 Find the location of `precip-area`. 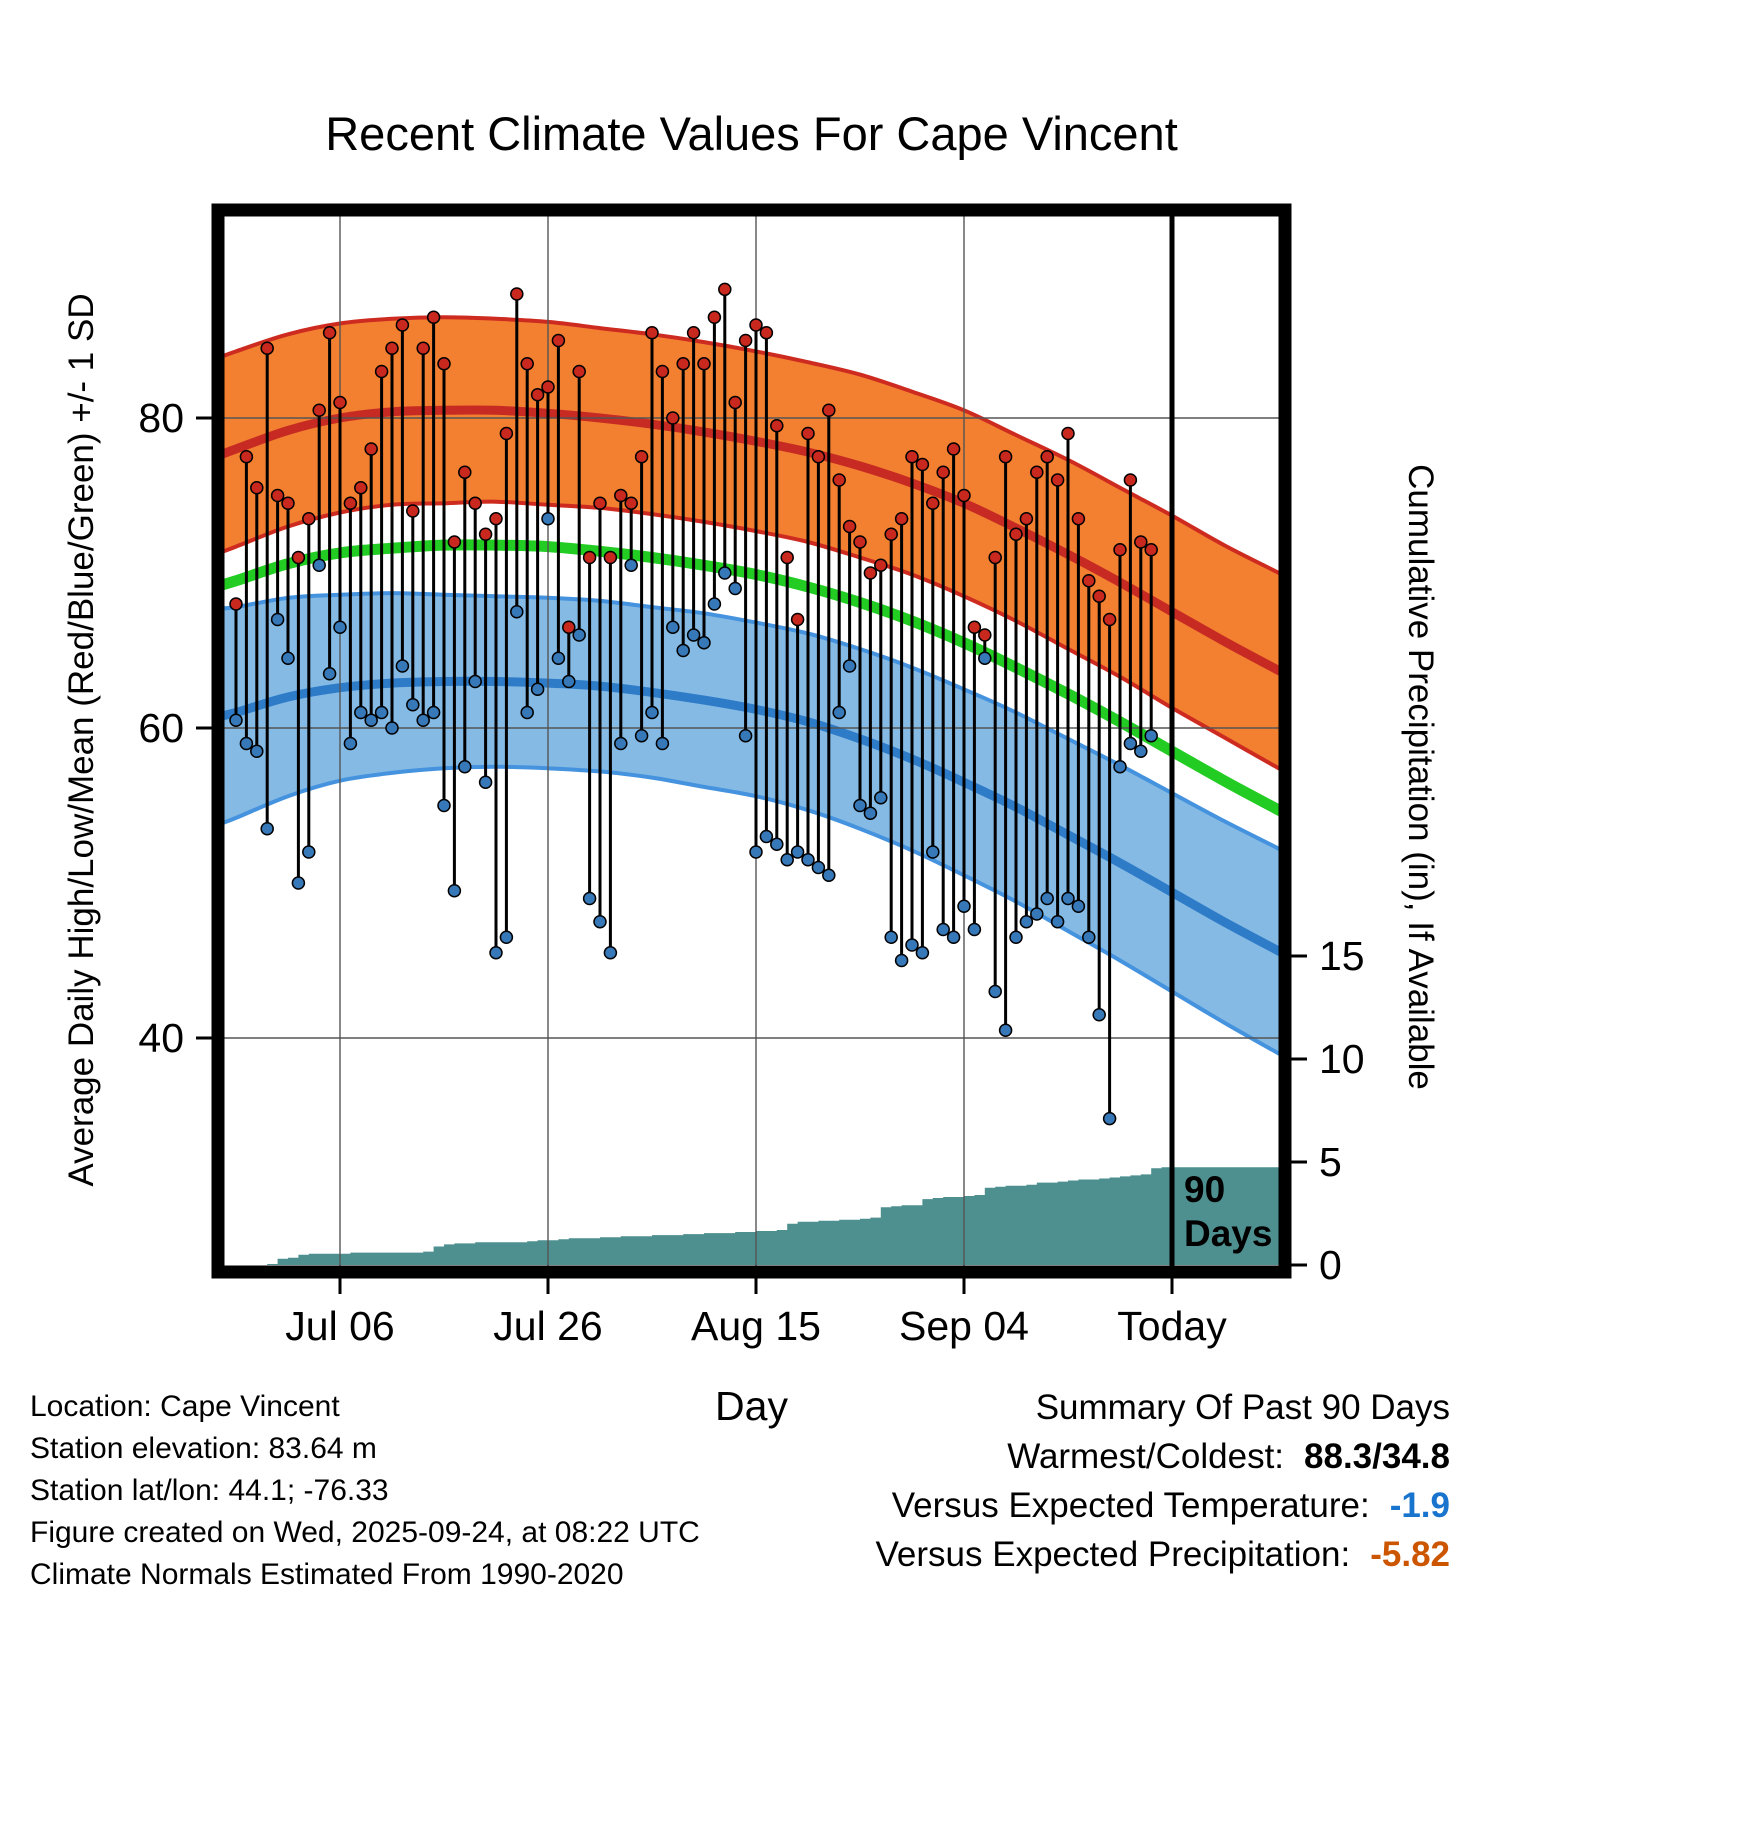

precip-area is located at coordinates (751, 1216).